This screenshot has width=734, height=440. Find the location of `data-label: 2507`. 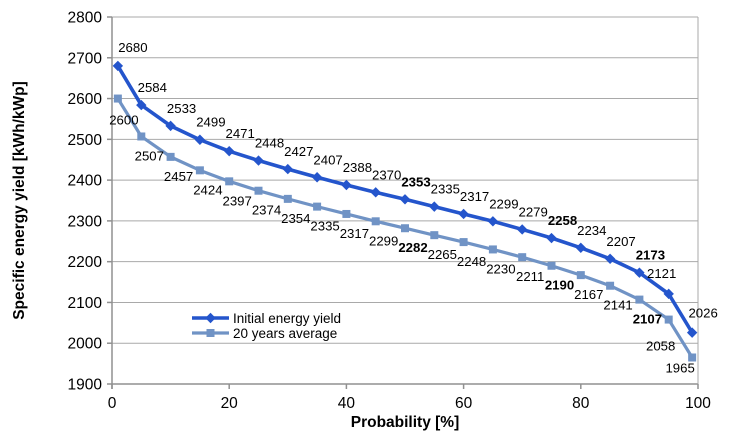

data-label: 2507 is located at coordinates (149, 155).